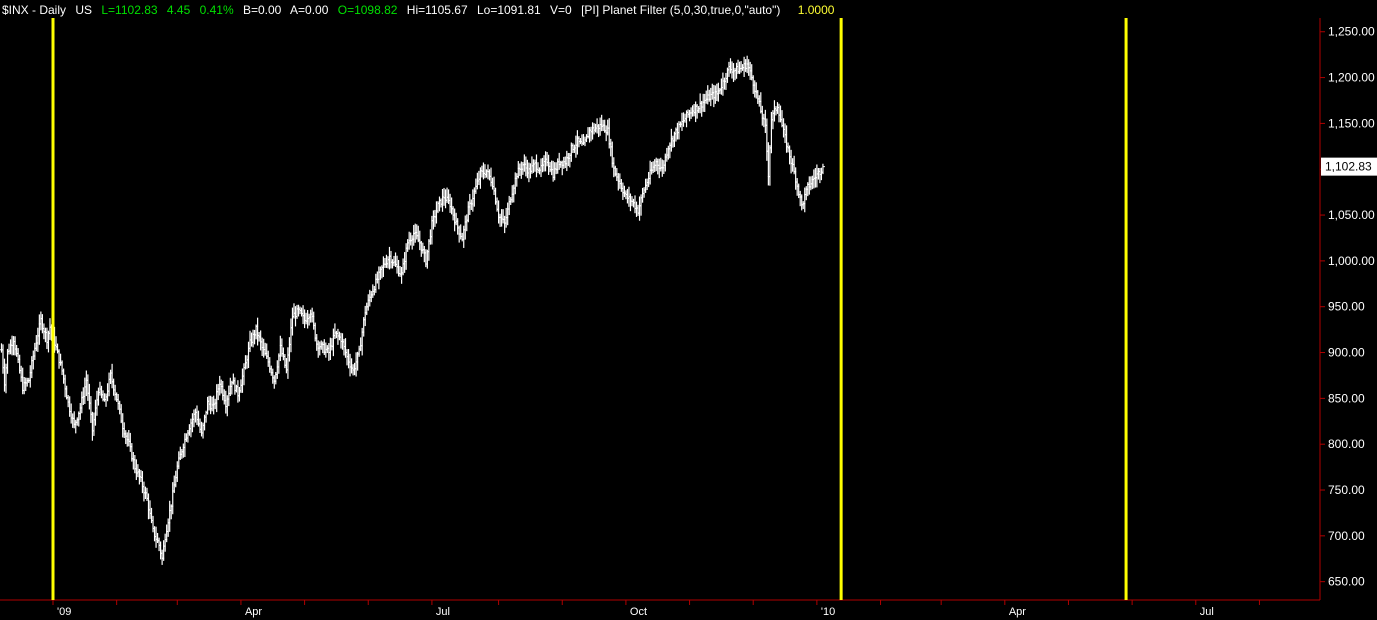  What do you see at coordinates (262, 10) in the screenshot?
I see `bid-price: B=0.00` at bounding box center [262, 10].